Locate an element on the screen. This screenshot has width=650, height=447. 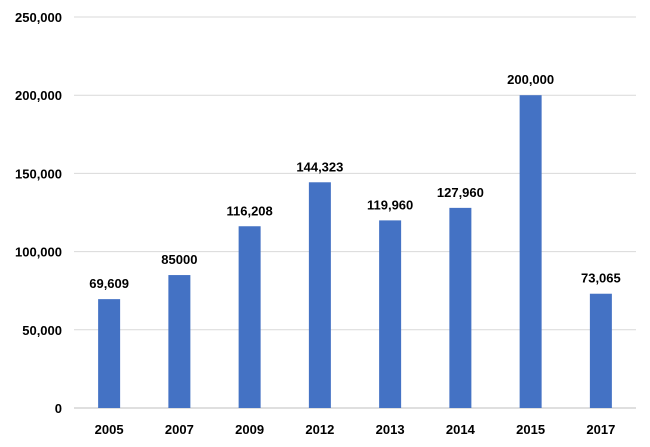
data-label: 73,065 is located at coordinates (601, 278).